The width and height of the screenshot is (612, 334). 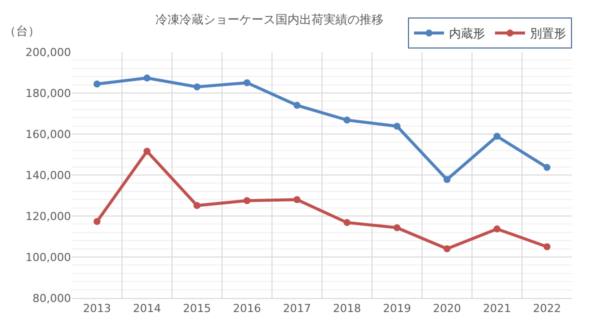 I want to click on y-tick-label: 140,000, so click(x=48, y=175).